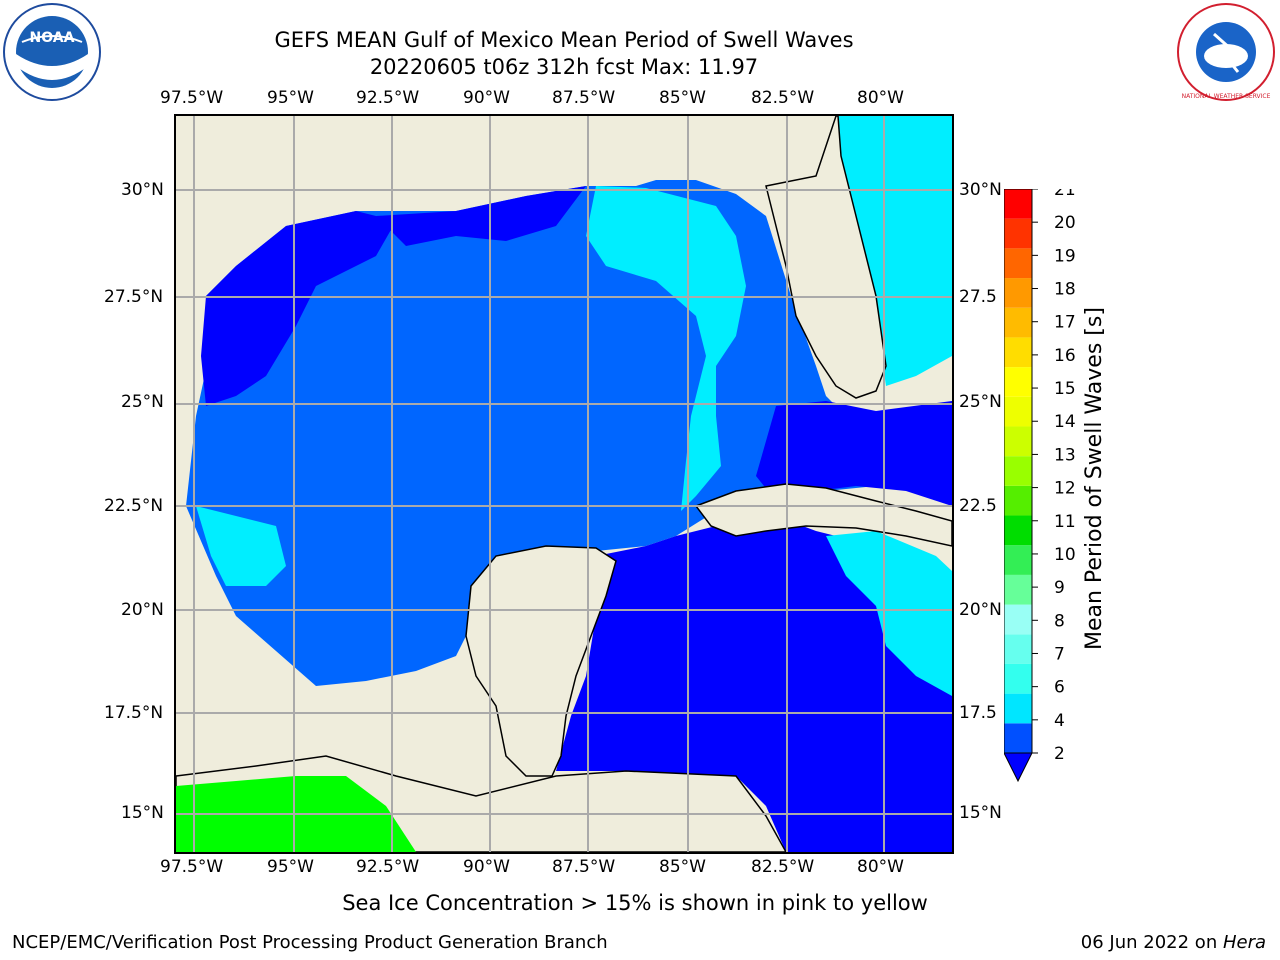  Describe the element at coordinates (1059, 754) in the screenshot. I see `colorbar-tick-label: 2` at that location.